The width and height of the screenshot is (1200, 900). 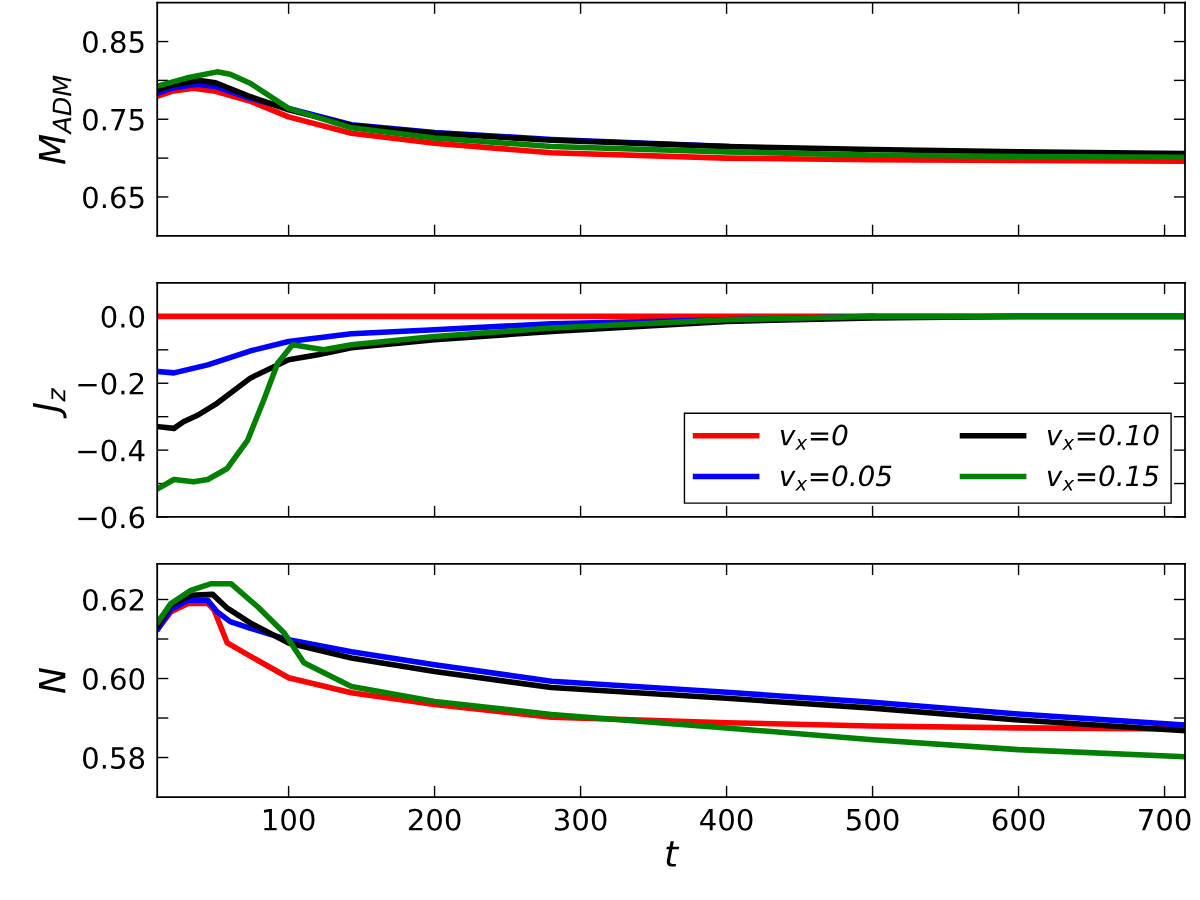 I want to click on y-axis-title: M$_{ADM}$, so click(x=55, y=119).